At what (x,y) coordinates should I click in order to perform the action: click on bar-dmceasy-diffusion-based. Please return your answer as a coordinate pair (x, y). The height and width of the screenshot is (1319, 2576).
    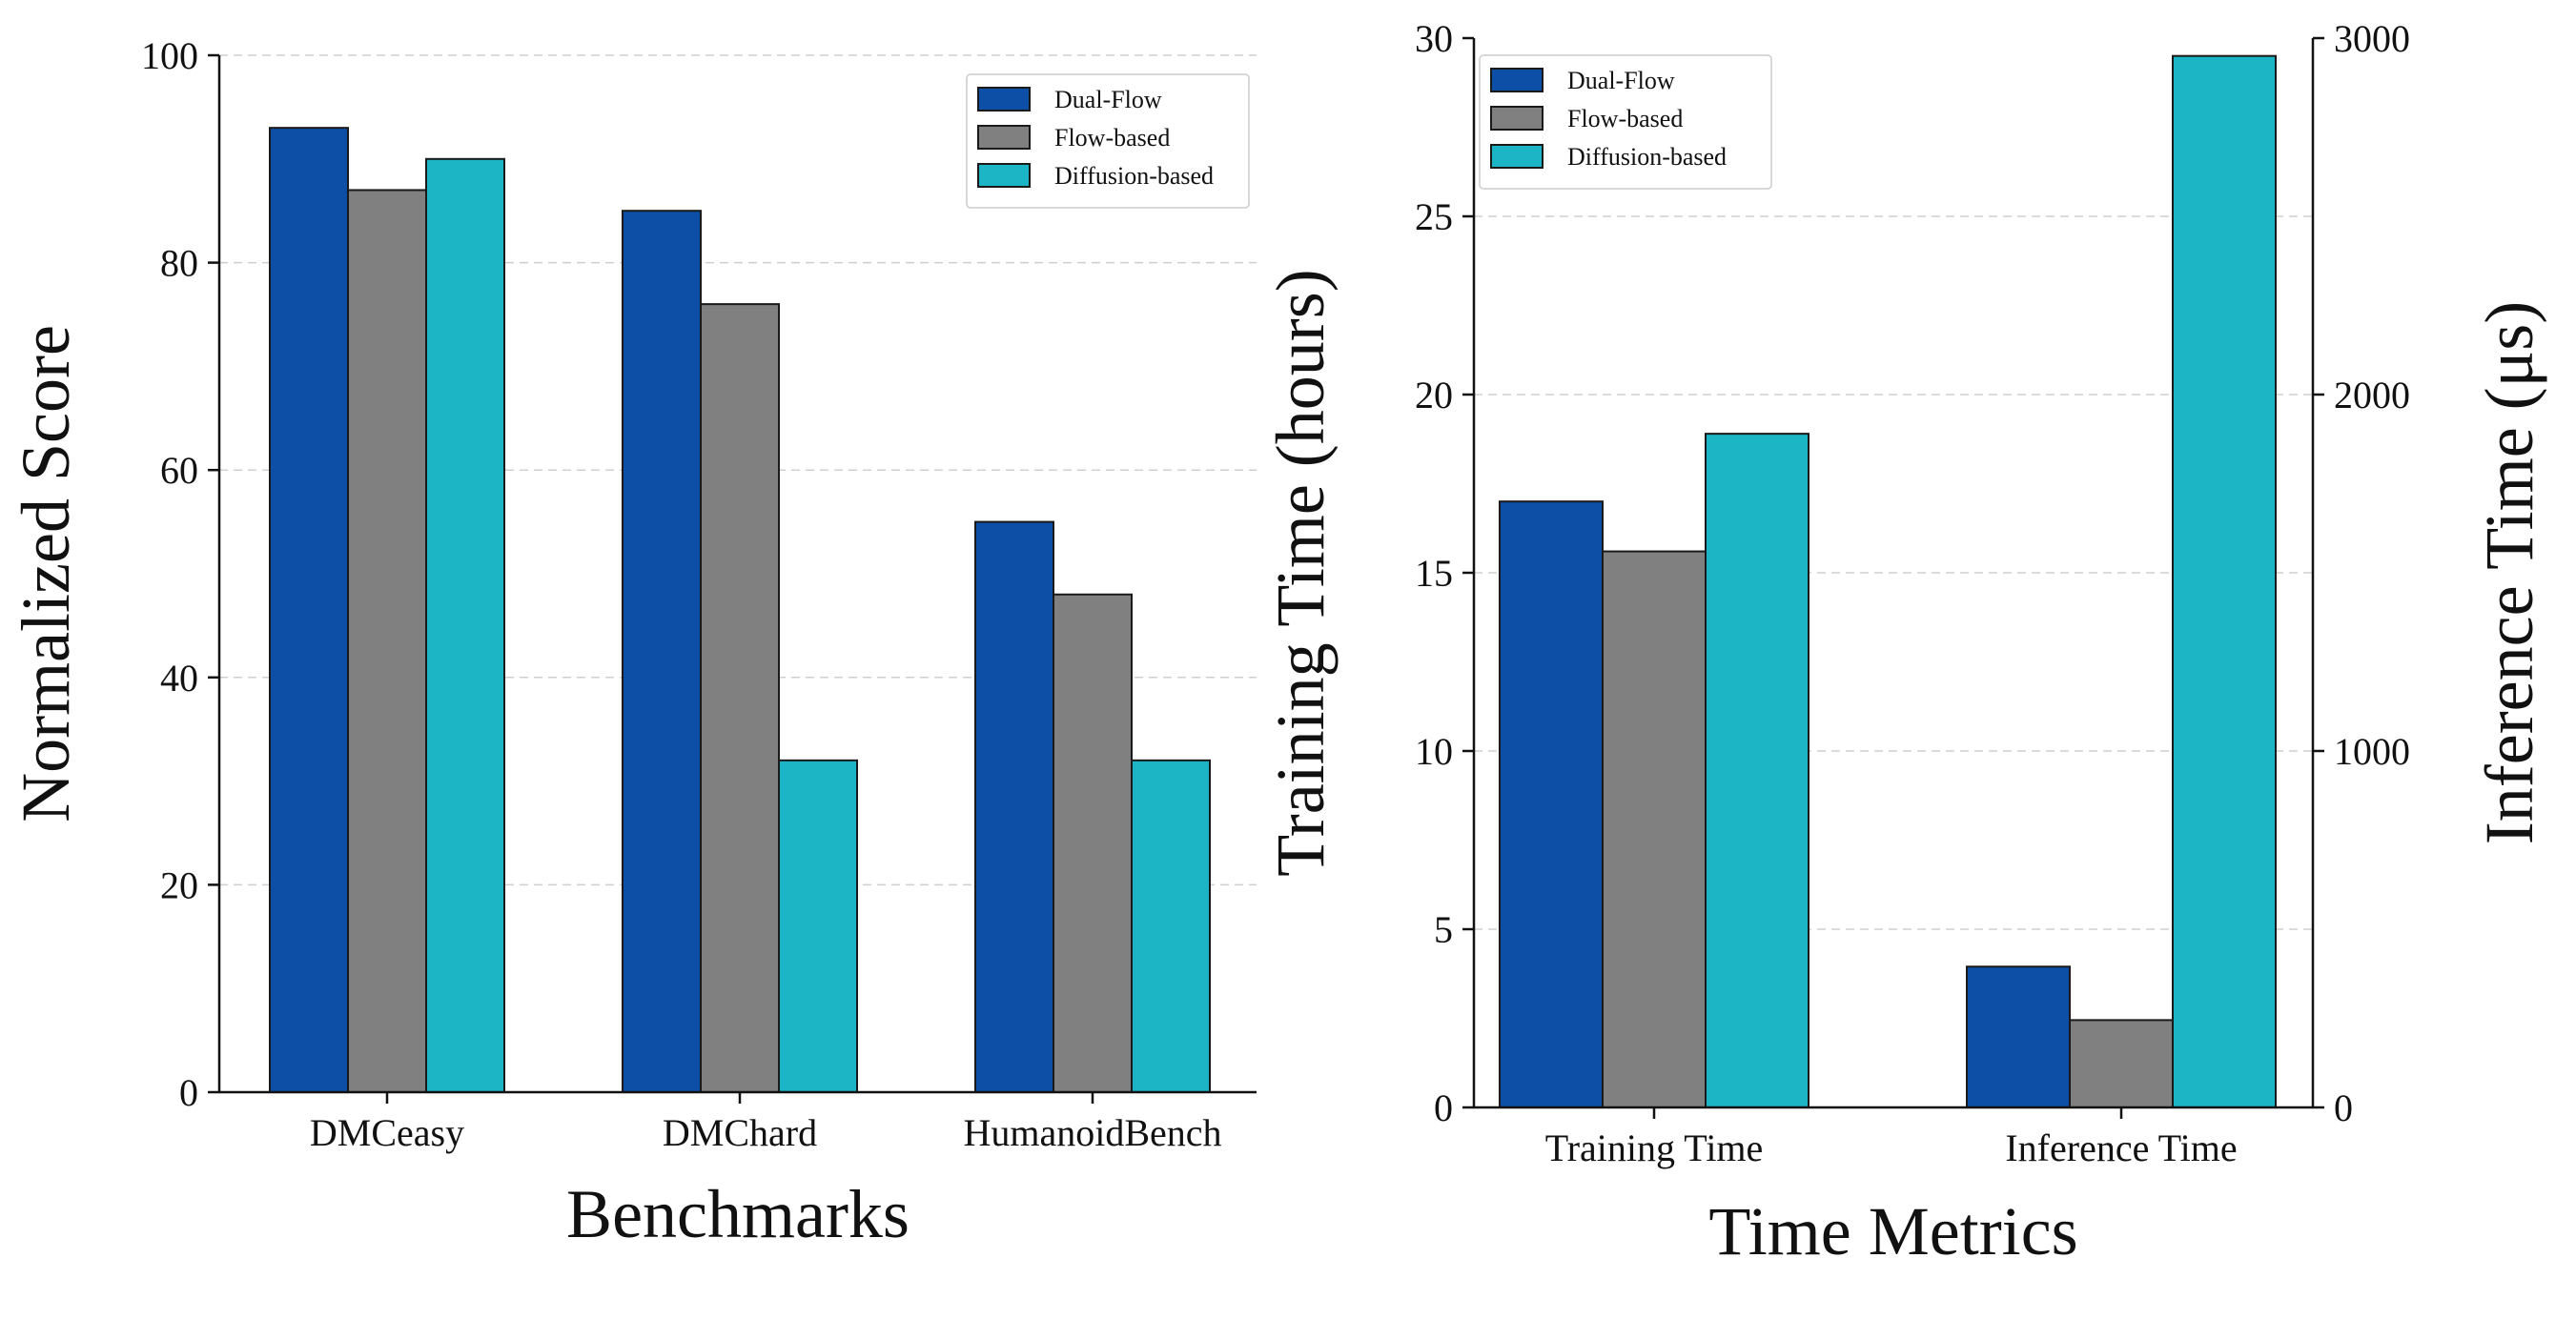
    Looking at the image, I should click on (465, 625).